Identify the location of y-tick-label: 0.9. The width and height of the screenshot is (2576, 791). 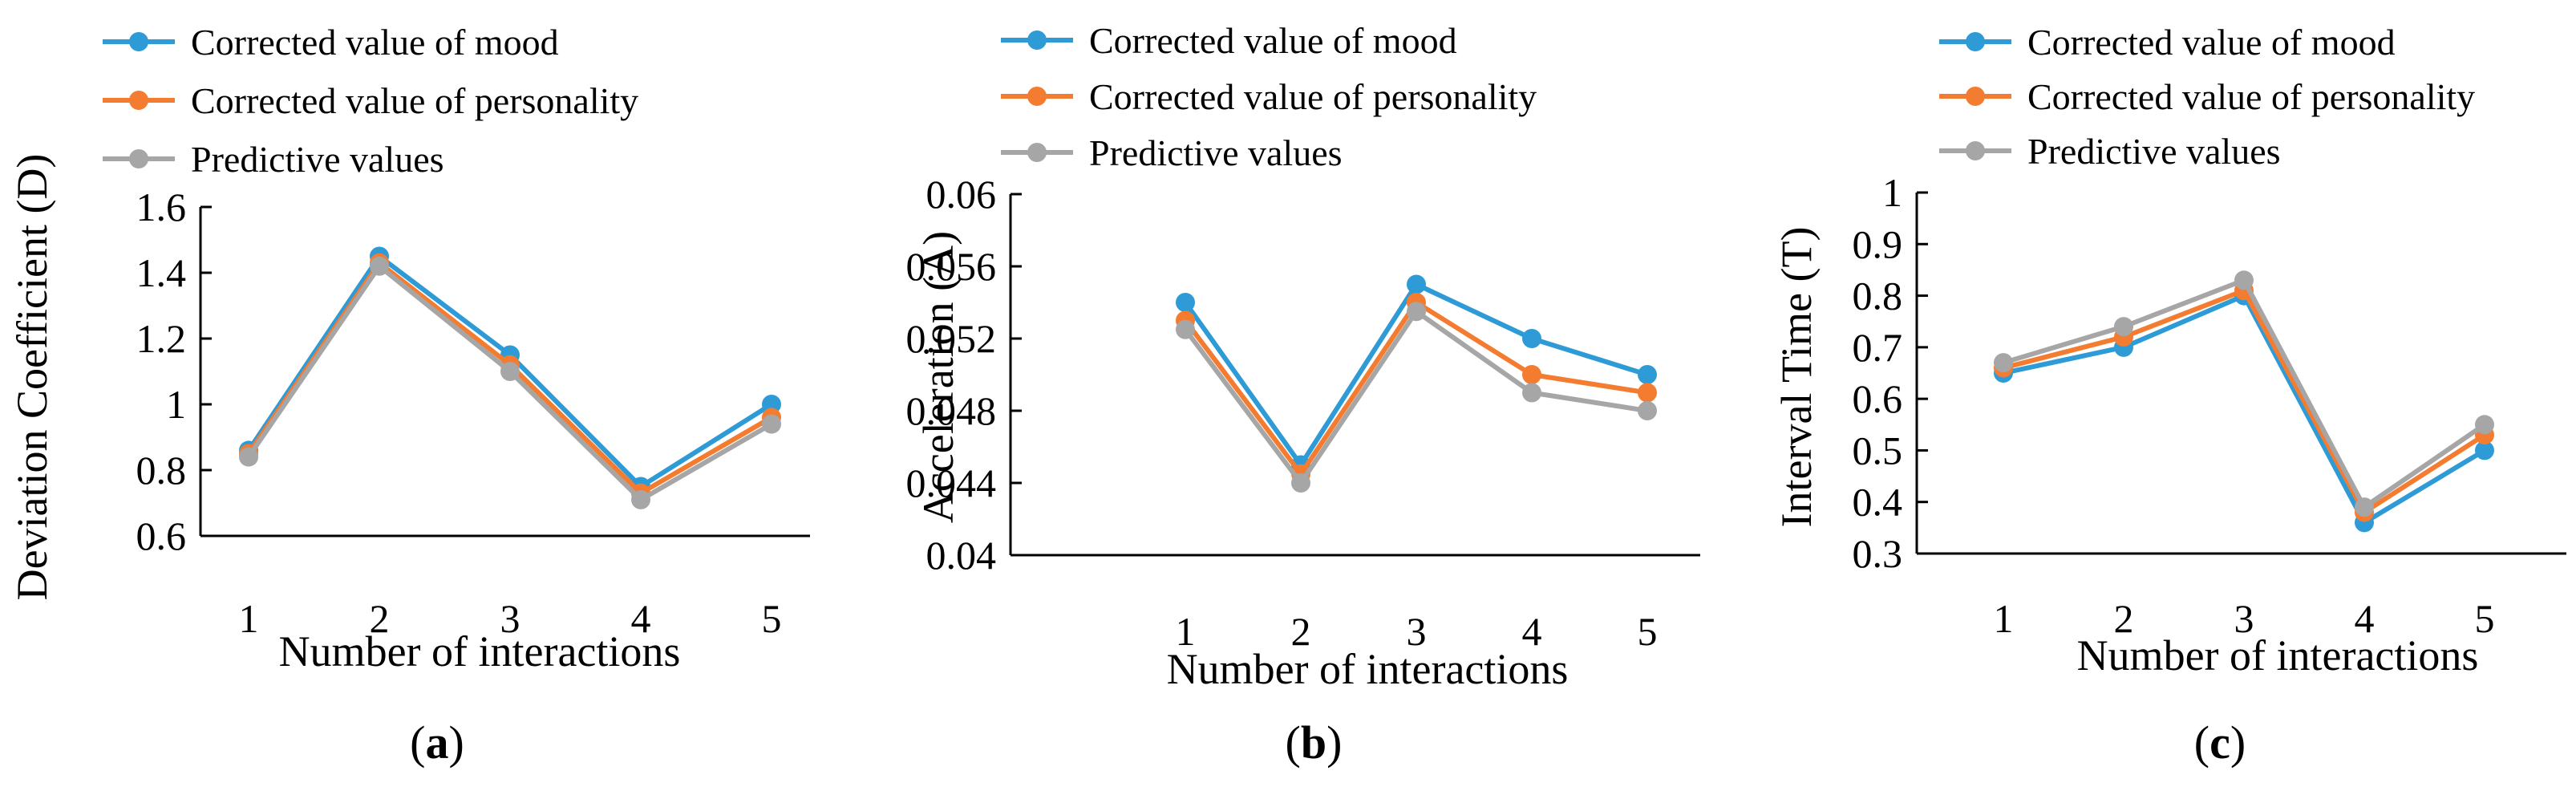
(1878, 244).